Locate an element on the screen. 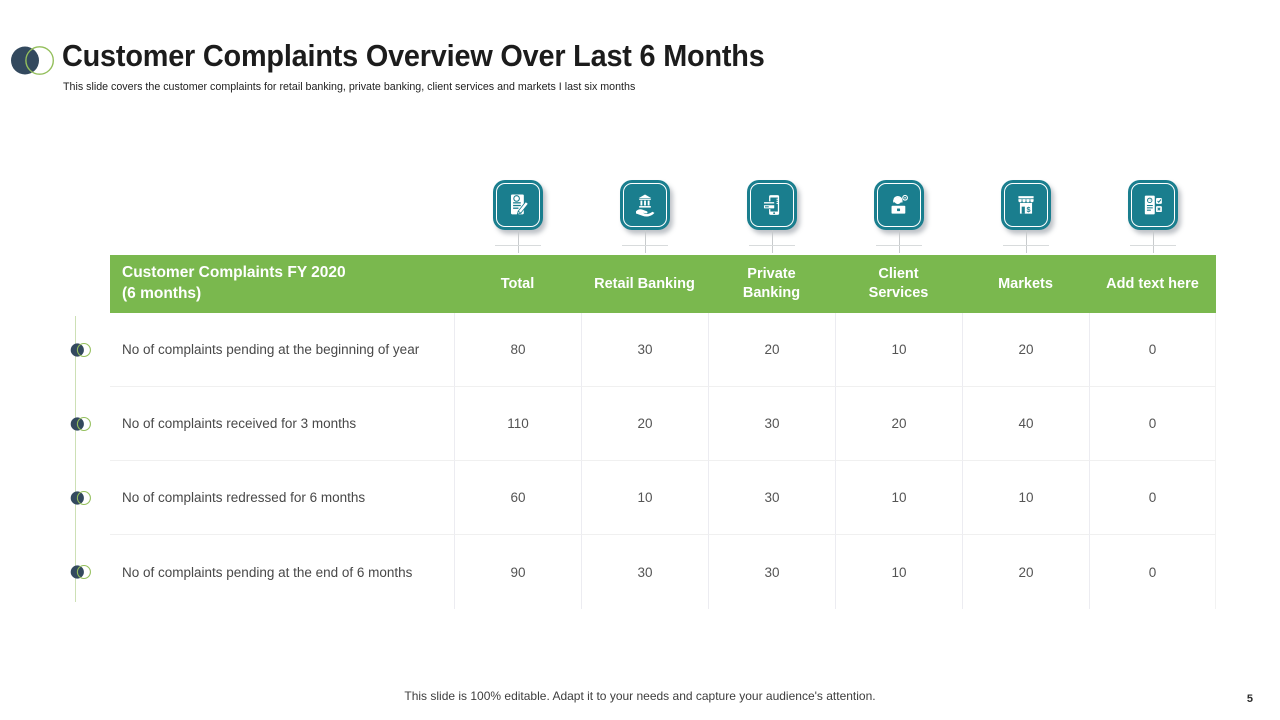  checklist-icon is located at coordinates (1153, 205).